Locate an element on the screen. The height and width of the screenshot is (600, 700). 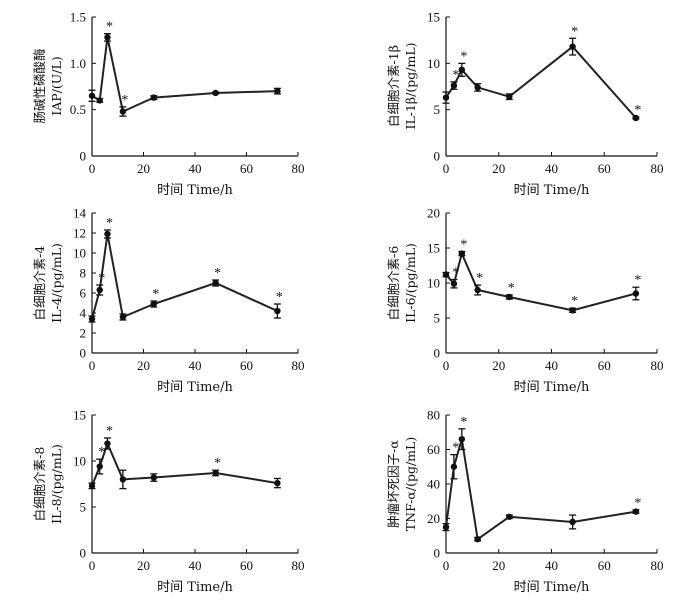
y-axis-label-line: 白细胞介素-4 is located at coordinates (39, 283).